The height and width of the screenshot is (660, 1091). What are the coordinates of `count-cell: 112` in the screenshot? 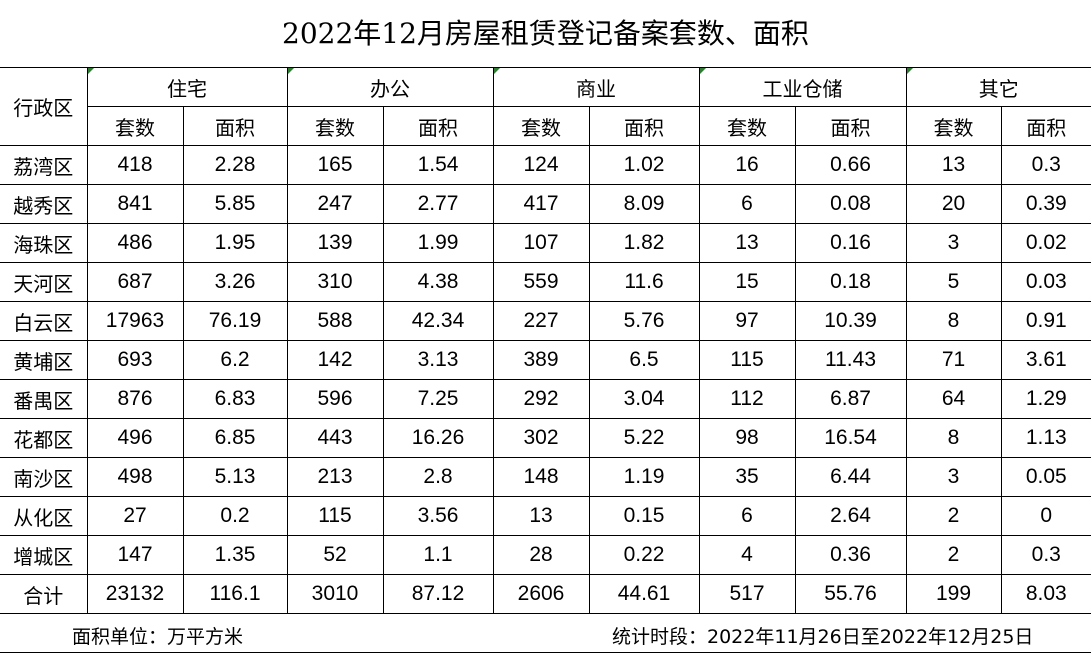 It's located at (747, 399).